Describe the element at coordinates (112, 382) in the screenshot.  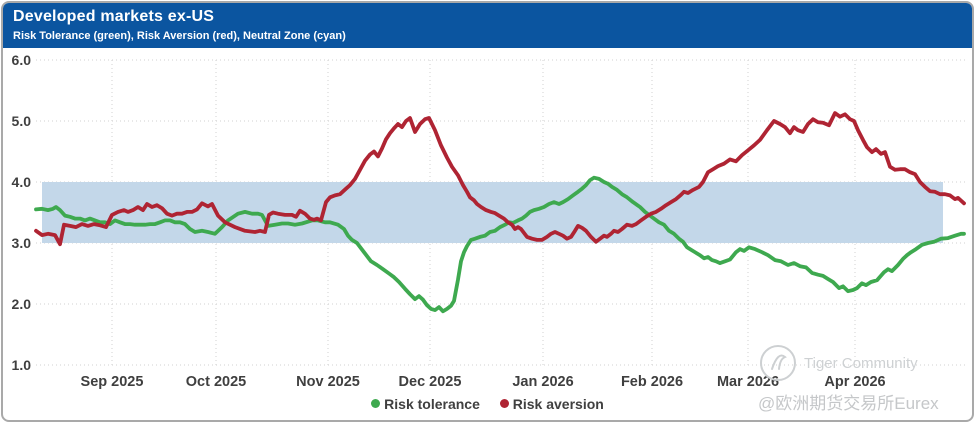
I see `x-axis-label: Sep 2025` at that location.